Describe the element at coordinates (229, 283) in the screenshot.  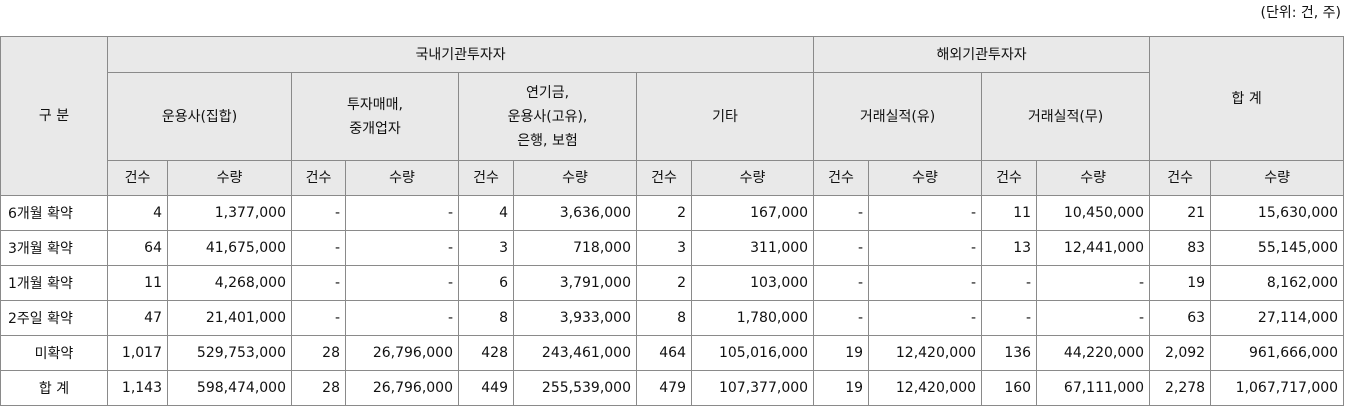
I see `cell-fund-q: 4,268,000` at that location.